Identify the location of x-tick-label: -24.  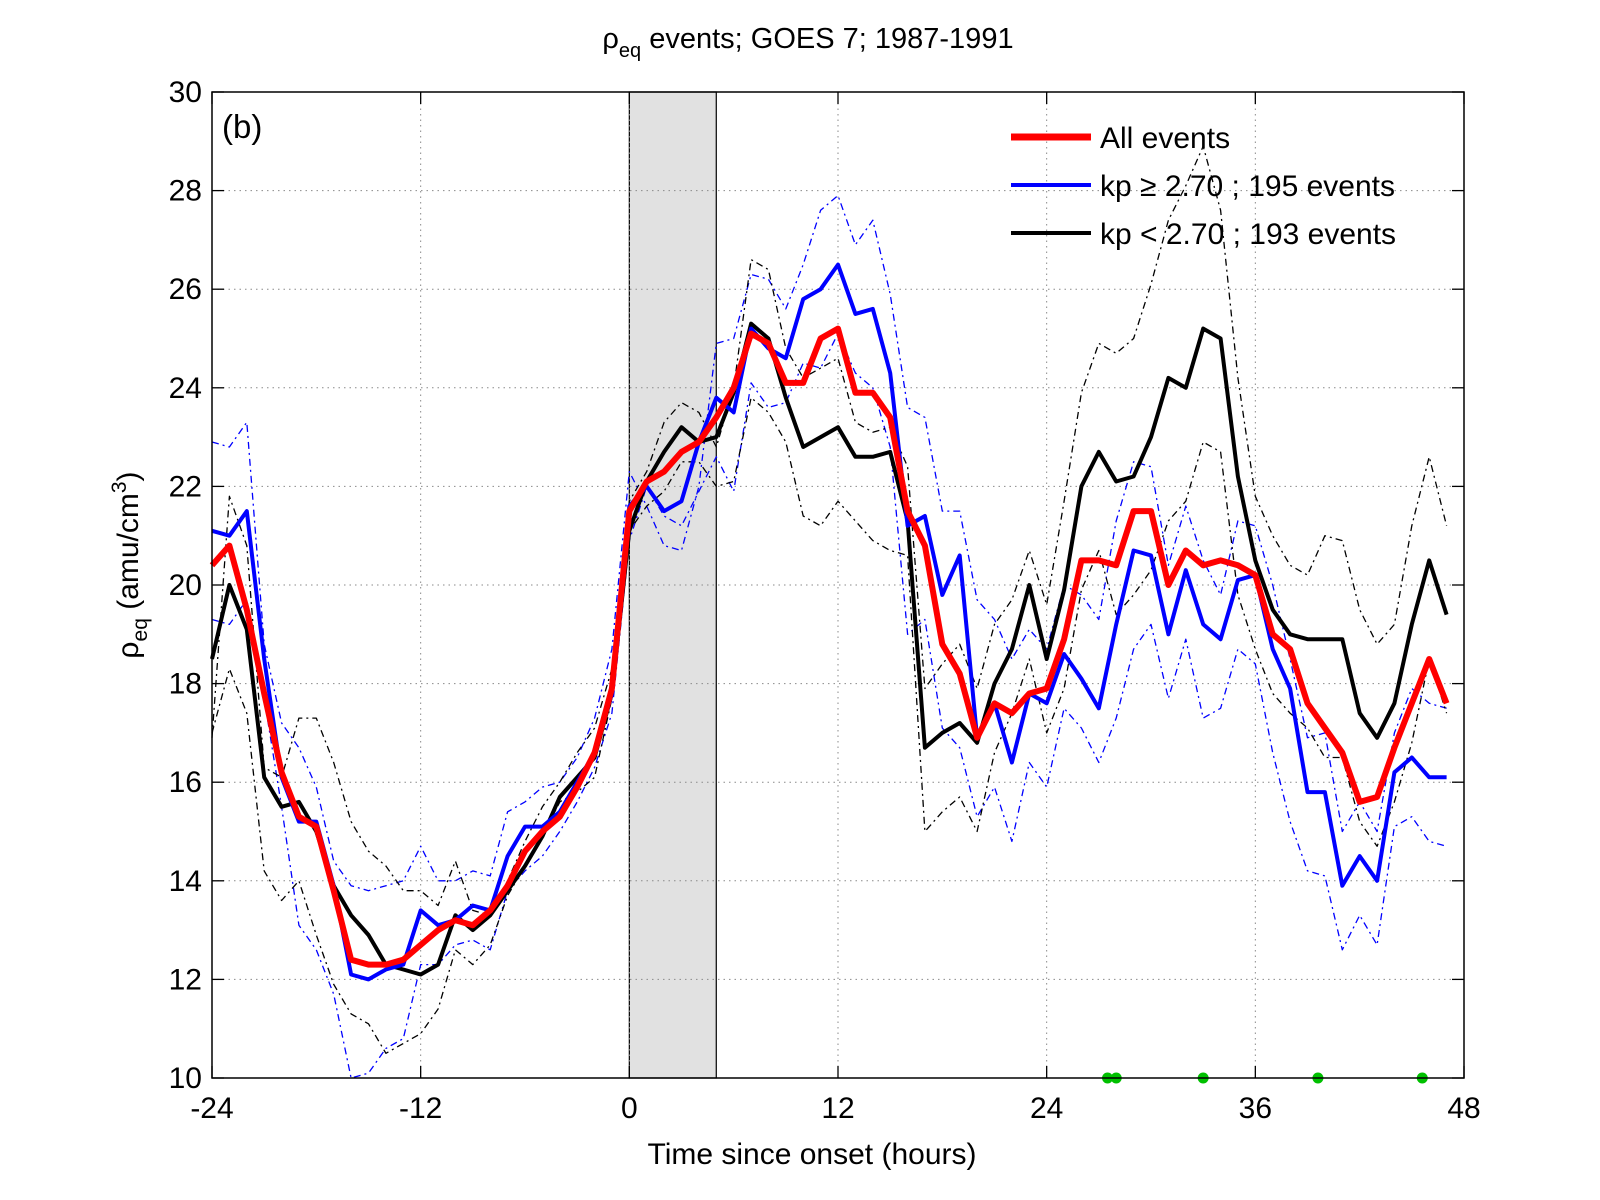
(211, 1108).